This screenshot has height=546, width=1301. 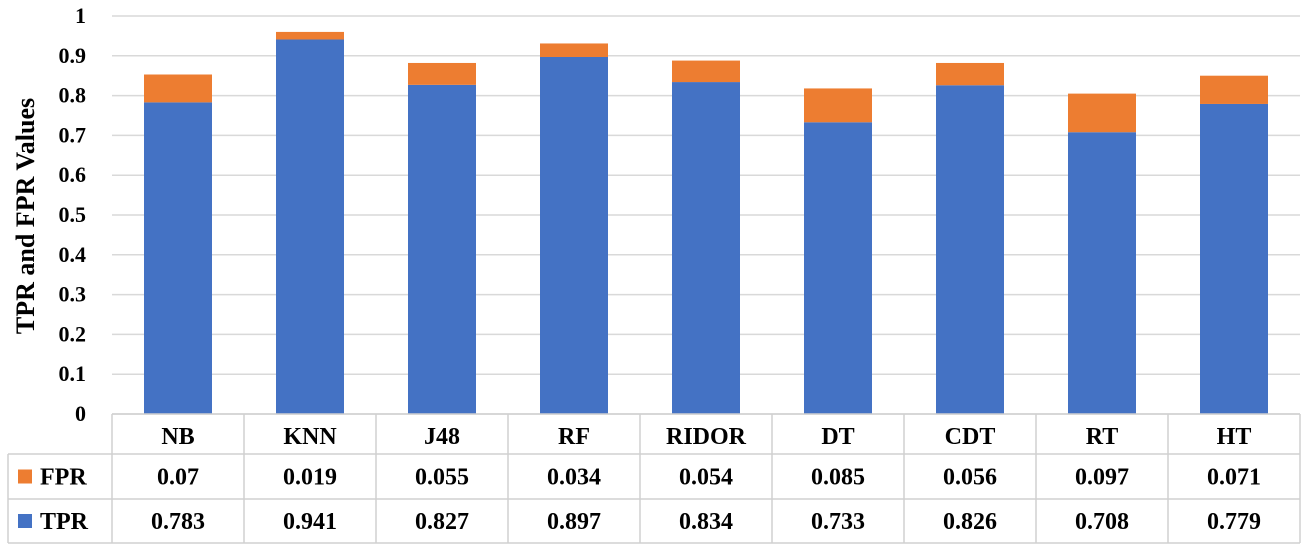 What do you see at coordinates (73, 134) in the screenshot?
I see `y-tick-label: 0.7` at bounding box center [73, 134].